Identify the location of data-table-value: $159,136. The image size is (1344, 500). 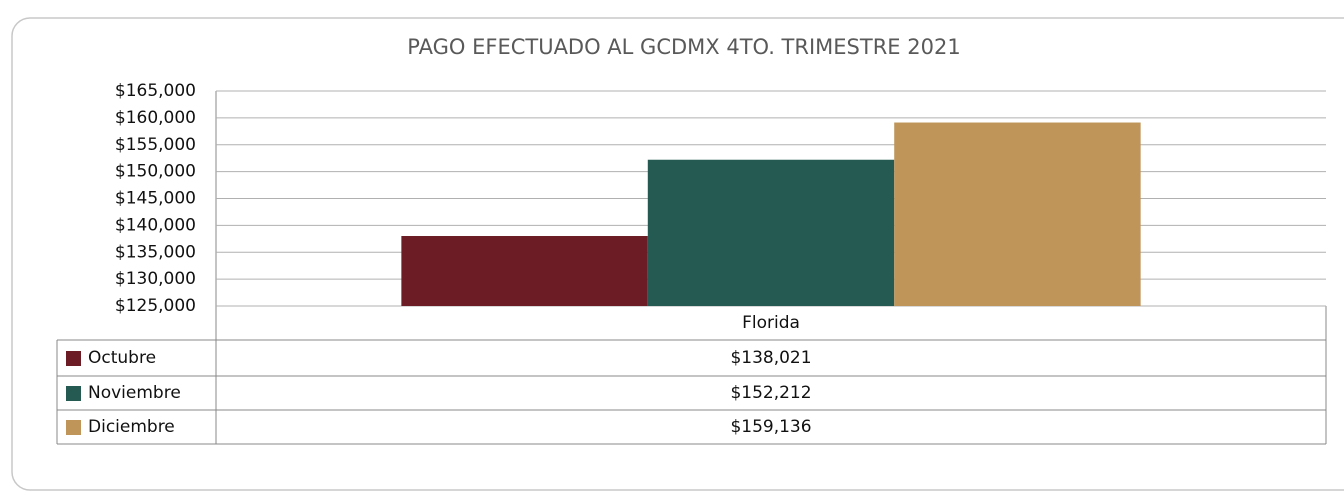
(770, 427).